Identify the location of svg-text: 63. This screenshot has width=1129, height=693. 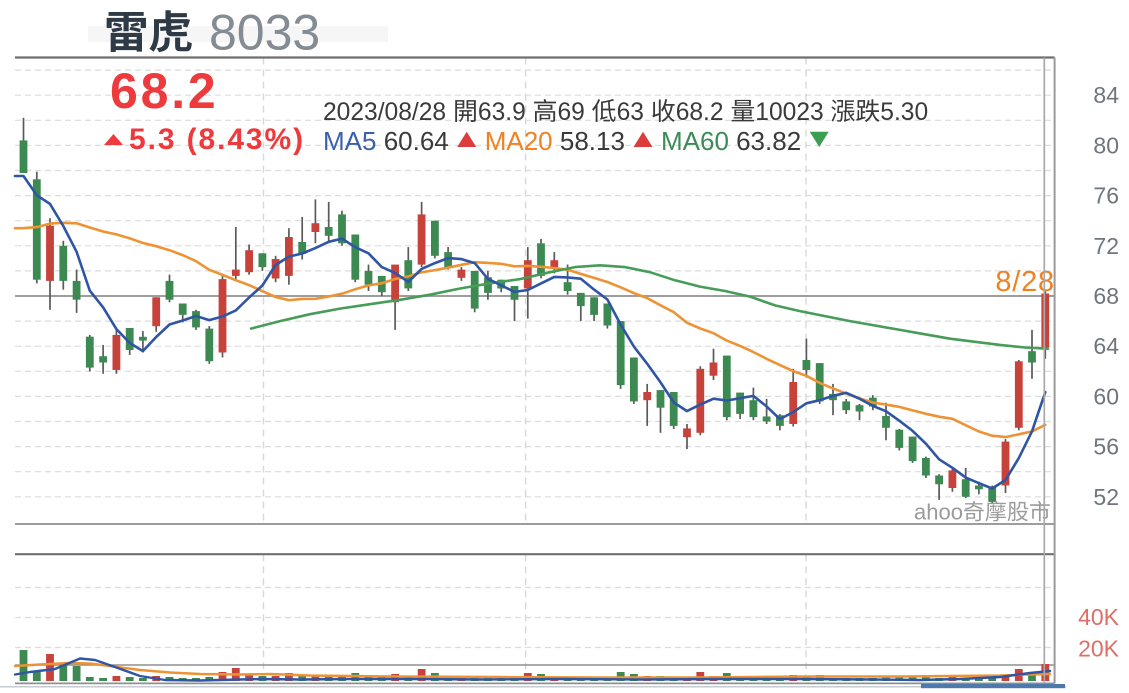
(634, 112).